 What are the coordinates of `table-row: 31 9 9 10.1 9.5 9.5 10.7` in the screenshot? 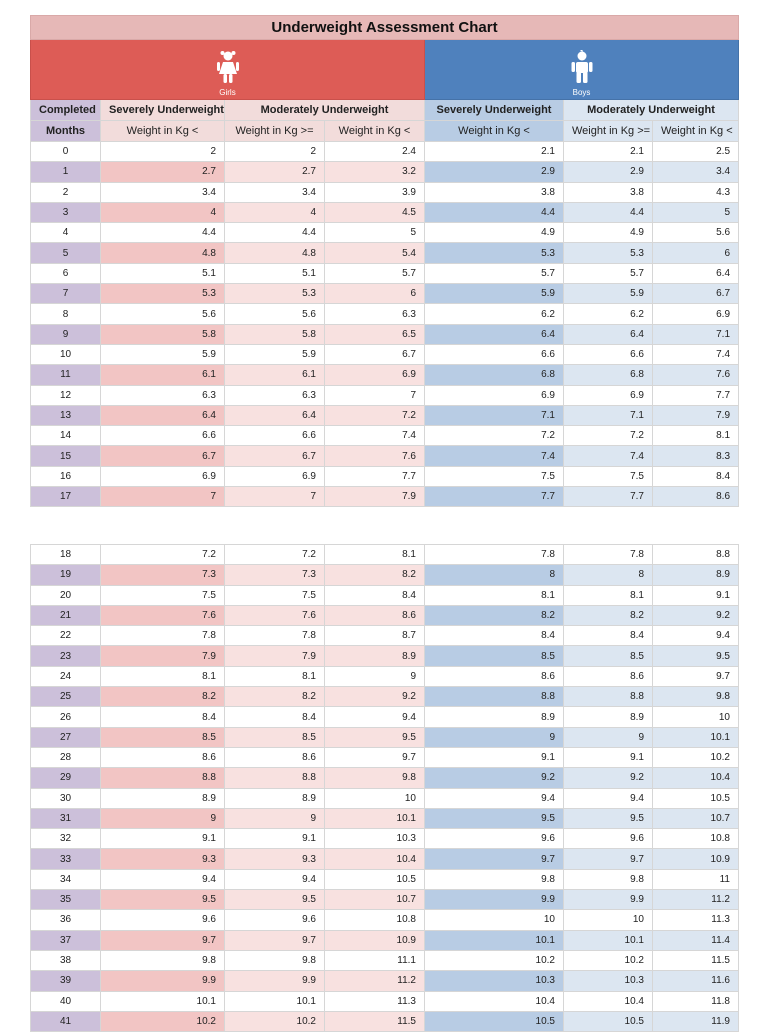 It's located at (384, 818).